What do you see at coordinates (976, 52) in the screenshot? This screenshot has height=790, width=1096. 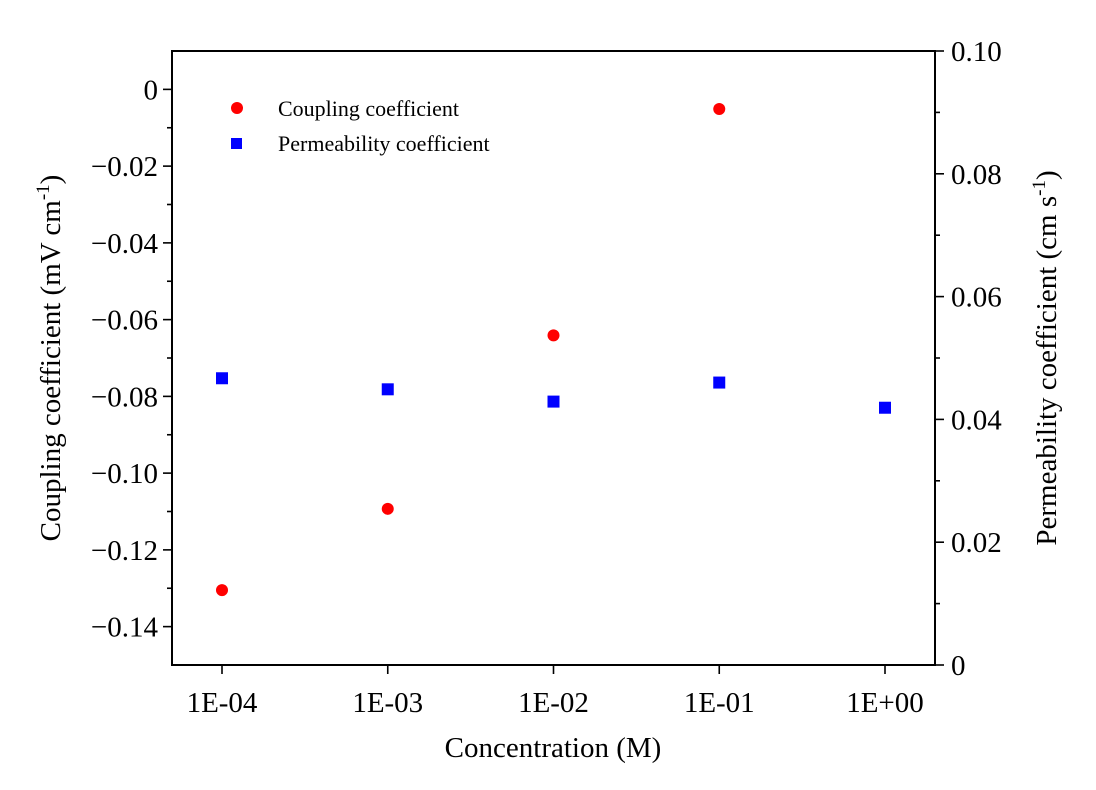 I see `y-tick-label-right: 0.10` at bounding box center [976, 52].